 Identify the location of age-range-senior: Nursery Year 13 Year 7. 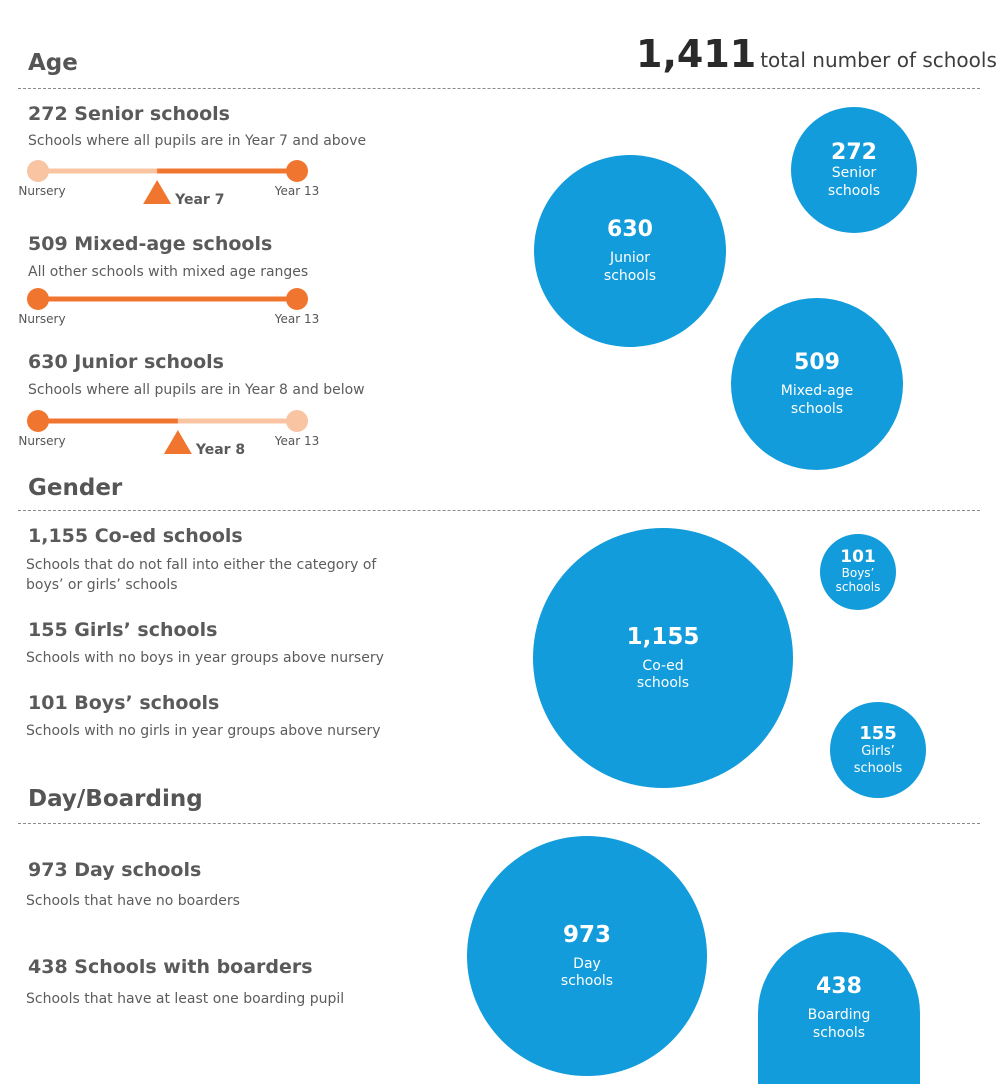
(170, 183).